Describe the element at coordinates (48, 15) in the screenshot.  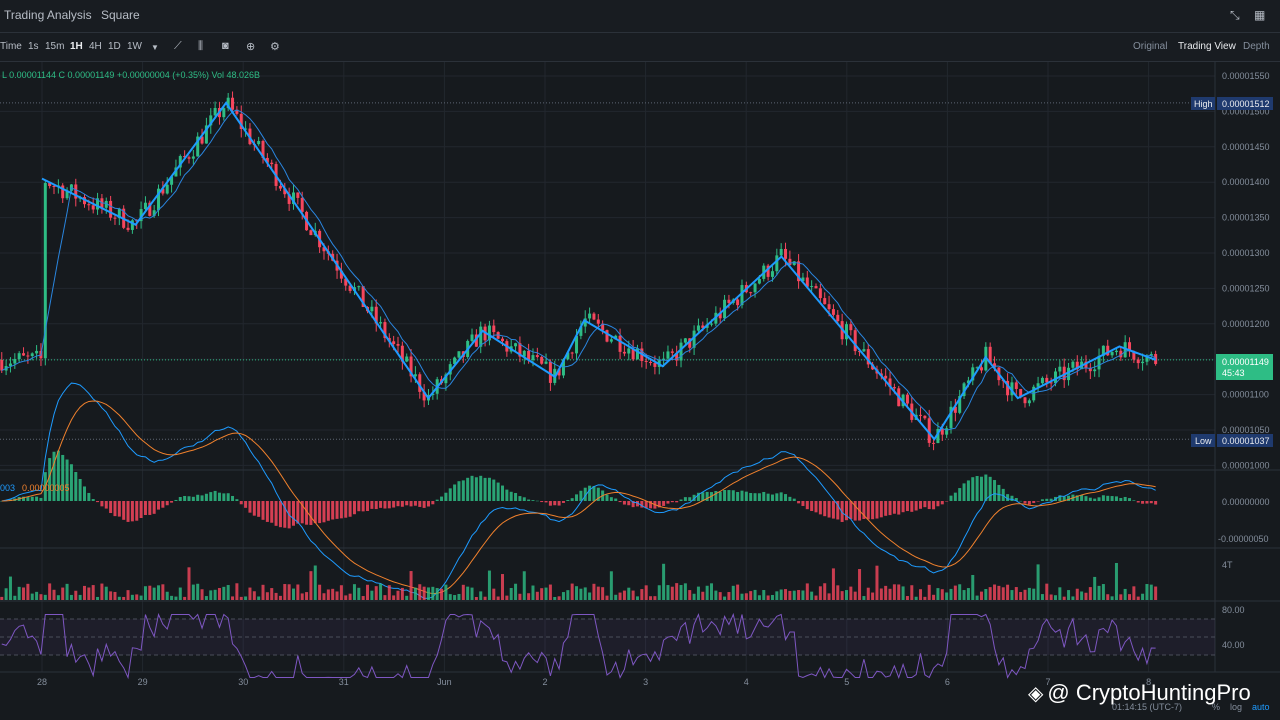
I see `tab-trading-analysis: Trading Analysis` at that location.